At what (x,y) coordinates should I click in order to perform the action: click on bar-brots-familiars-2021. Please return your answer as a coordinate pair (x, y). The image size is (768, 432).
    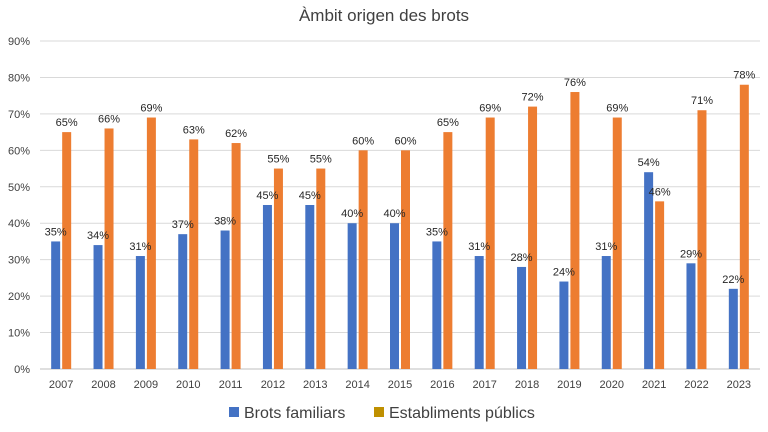
    Looking at the image, I should click on (649, 270).